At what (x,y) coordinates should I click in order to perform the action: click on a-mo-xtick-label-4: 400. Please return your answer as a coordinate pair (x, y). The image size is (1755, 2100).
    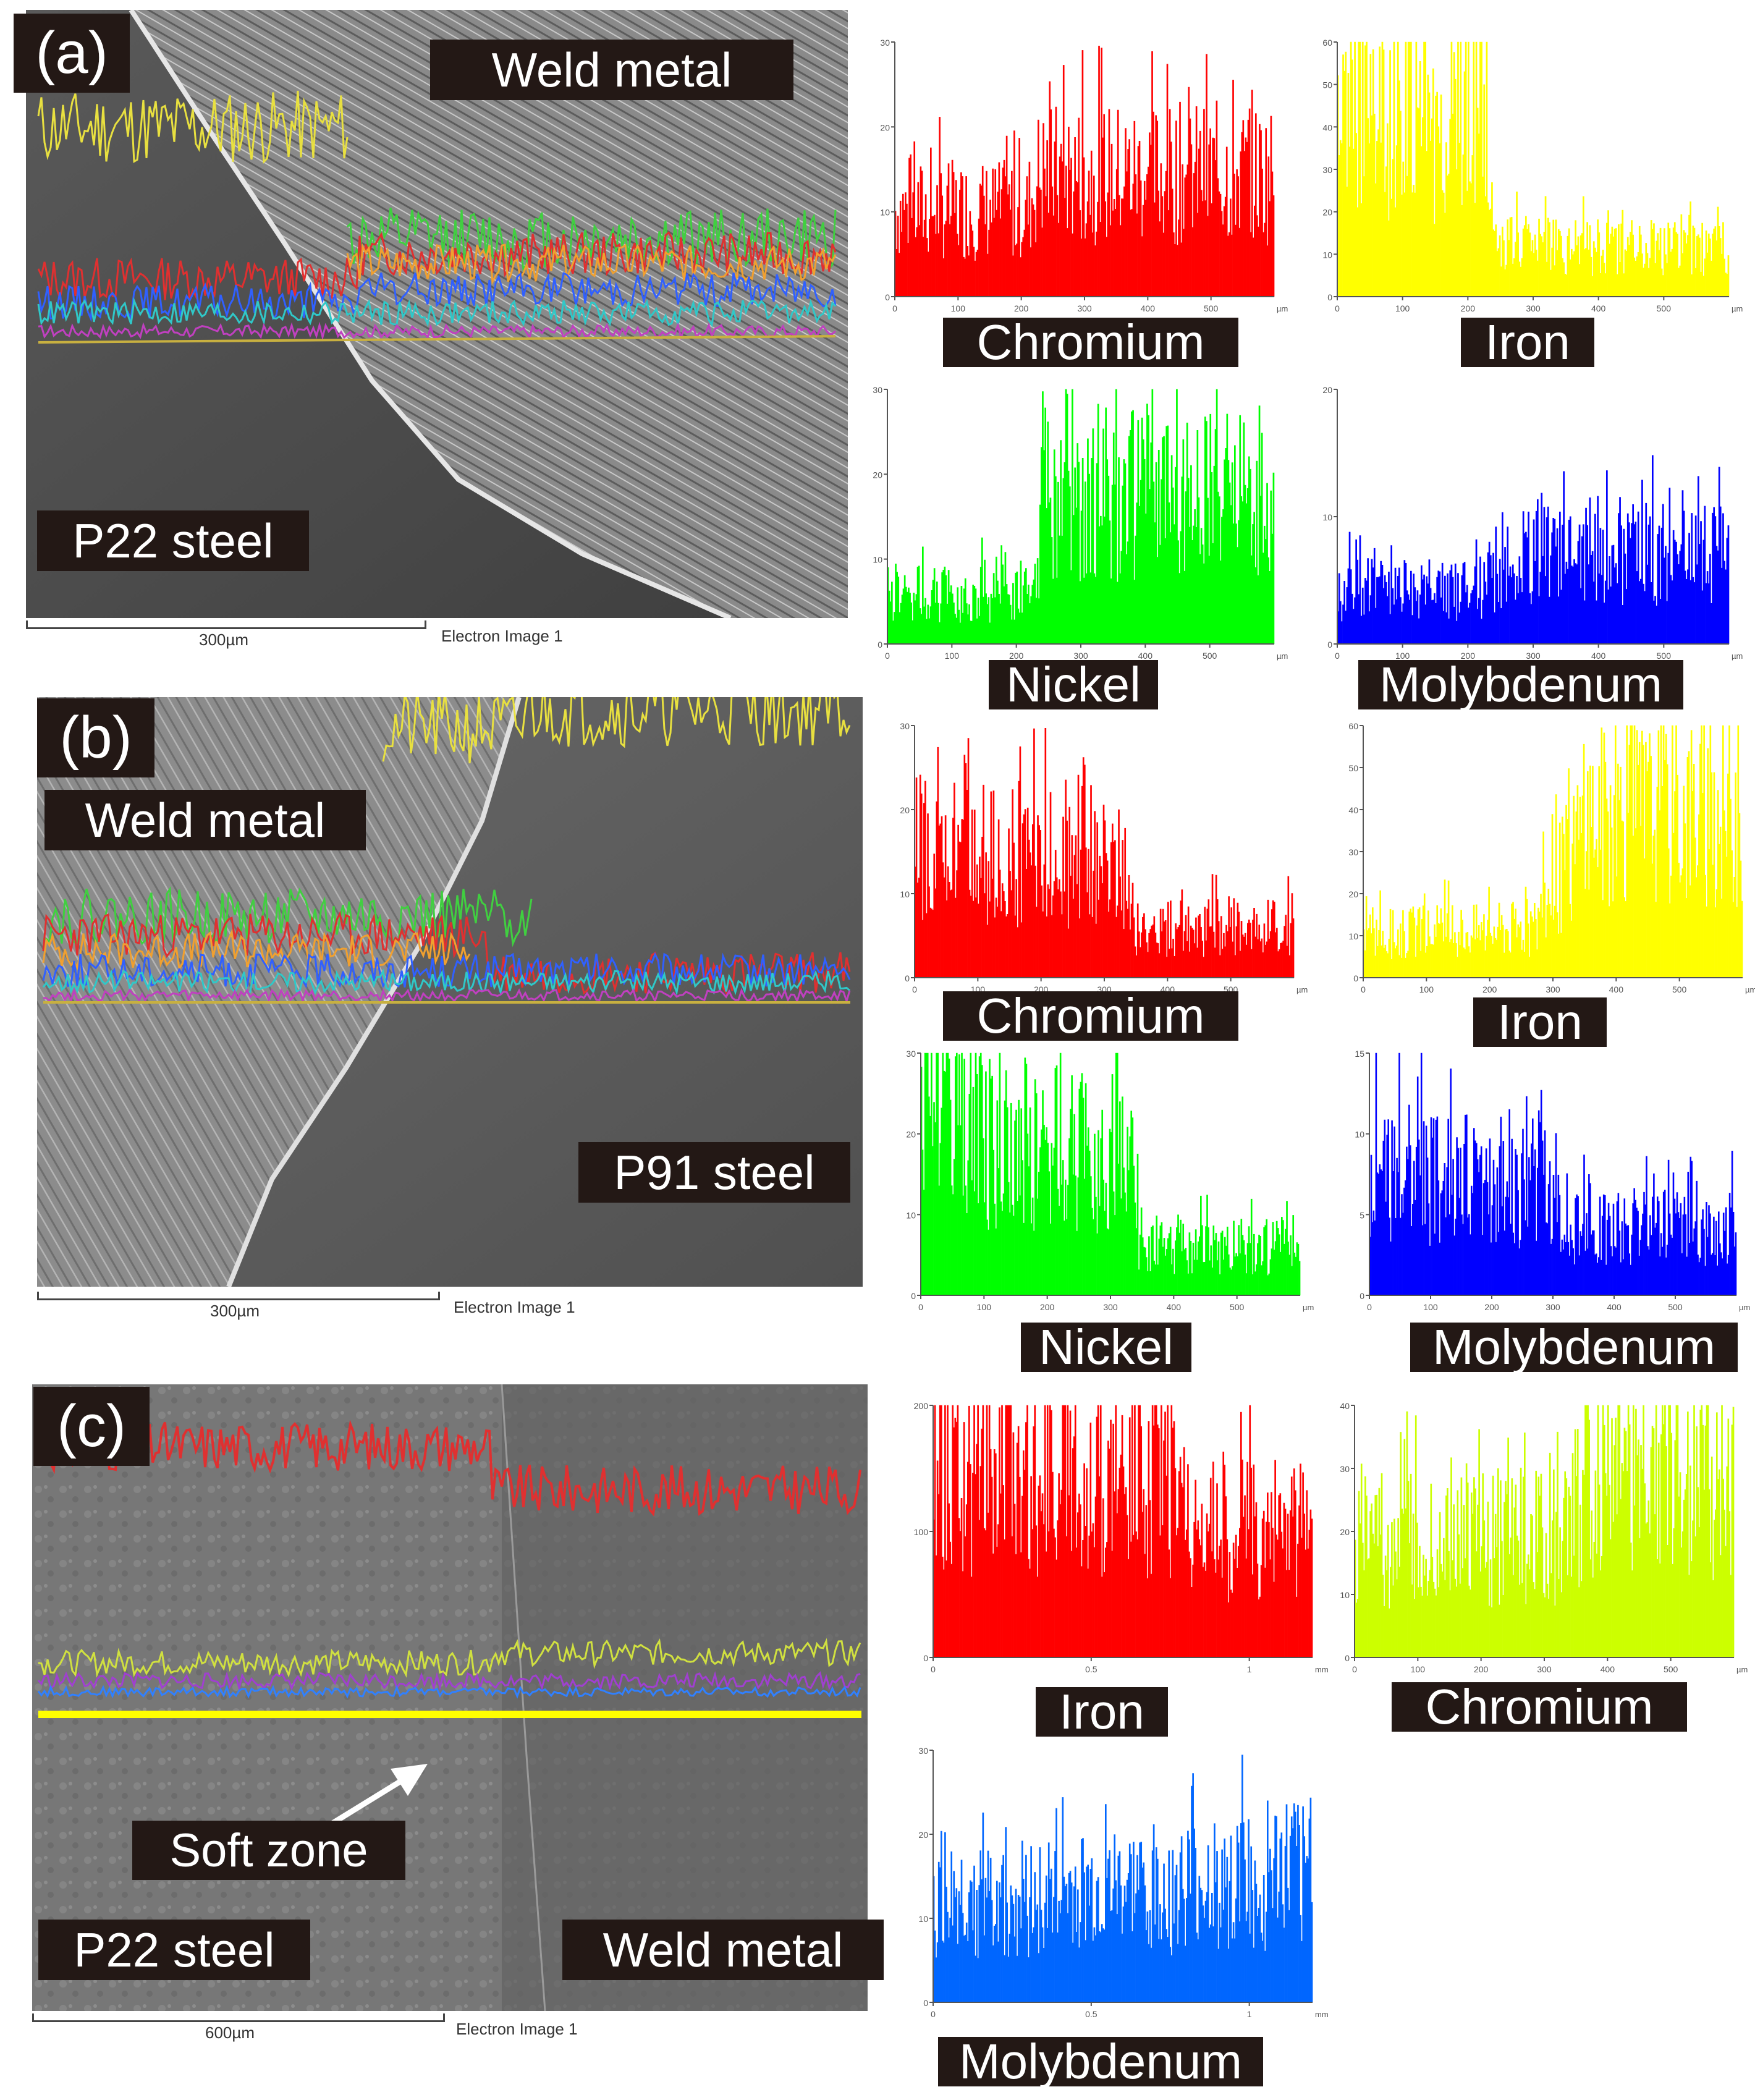
    Looking at the image, I should click on (1598, 656).